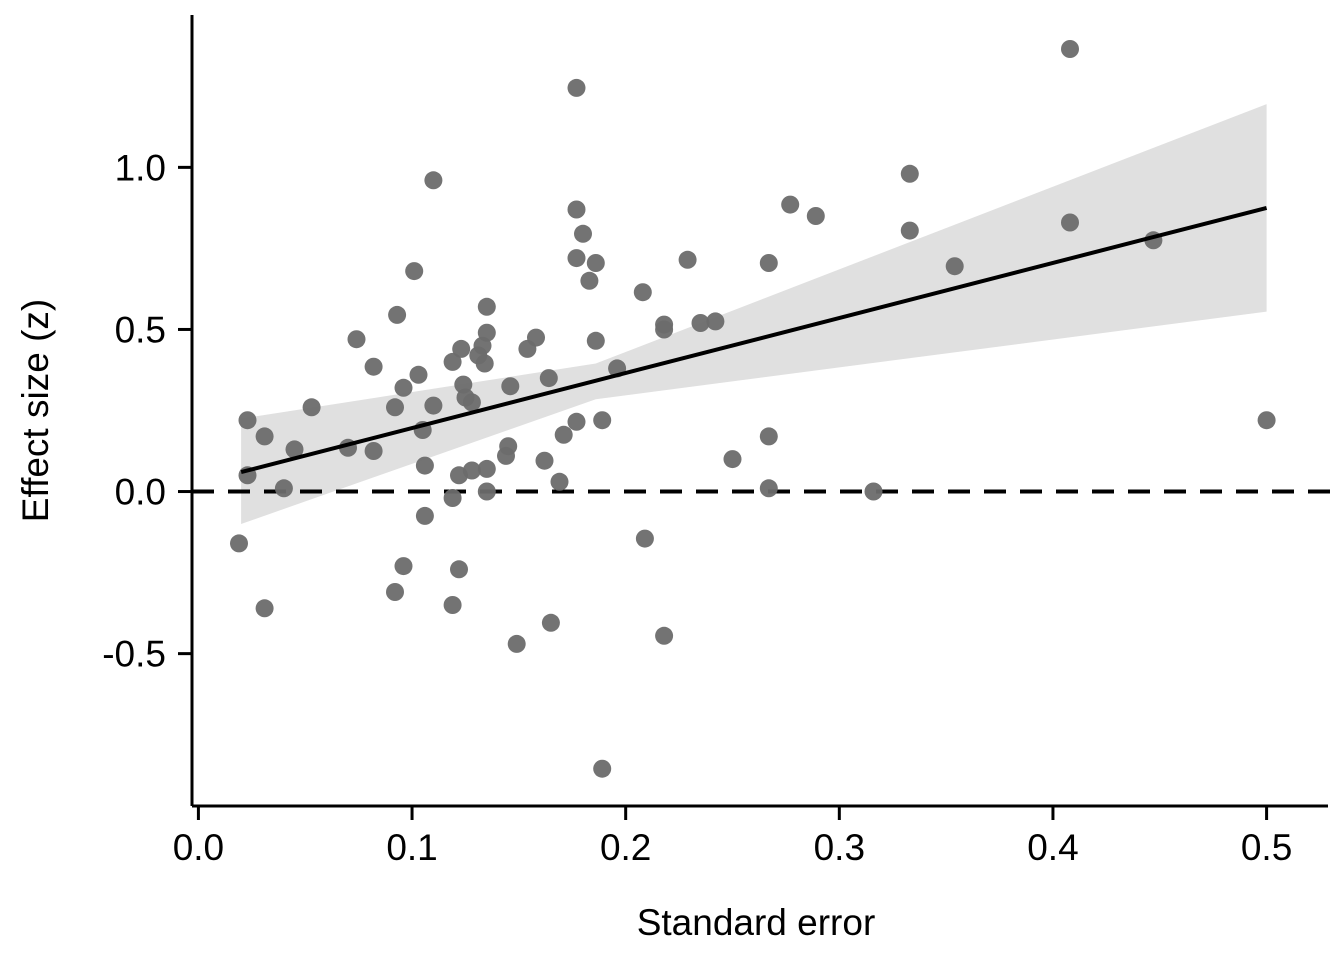 The height and width of the screenshot is (960, 1344). I want to click on x-axis-title: Standard error, so click(756, 922).